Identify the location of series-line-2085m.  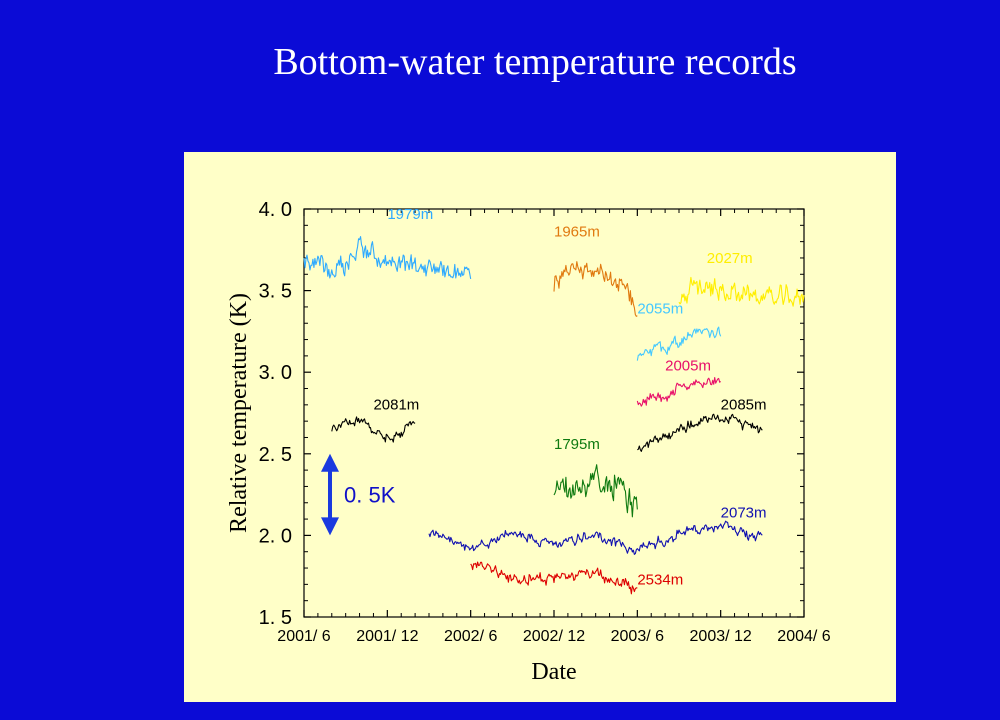
(700, 432).